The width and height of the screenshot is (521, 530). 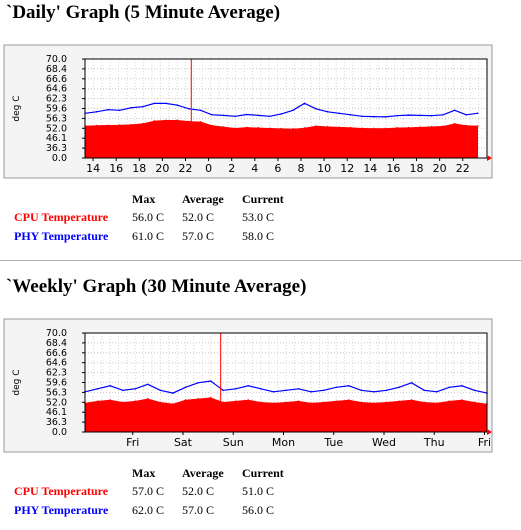 What do you see at coordinates (277, 168) in the screenshot?
I see `x-tick-label: 6` at bounding box center [277, 168].